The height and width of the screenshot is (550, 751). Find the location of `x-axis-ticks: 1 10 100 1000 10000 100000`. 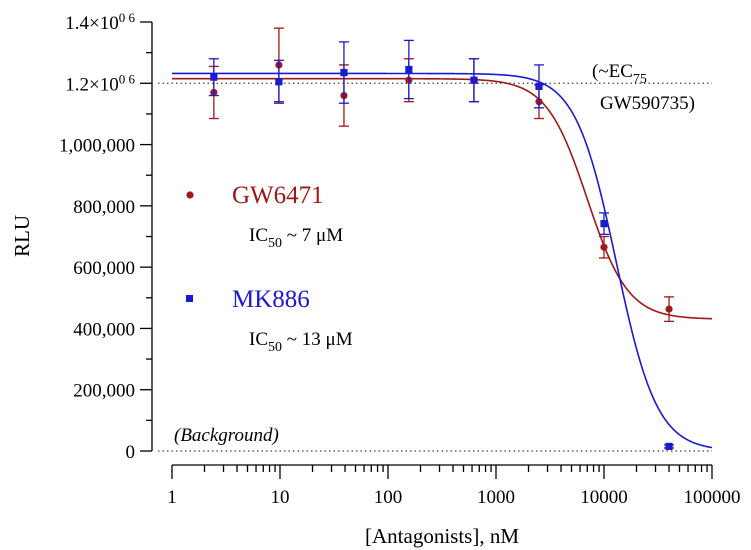

x-axis-ticks: 1 10 100 1000 10000 100000 is located at coordinates (454, 486).